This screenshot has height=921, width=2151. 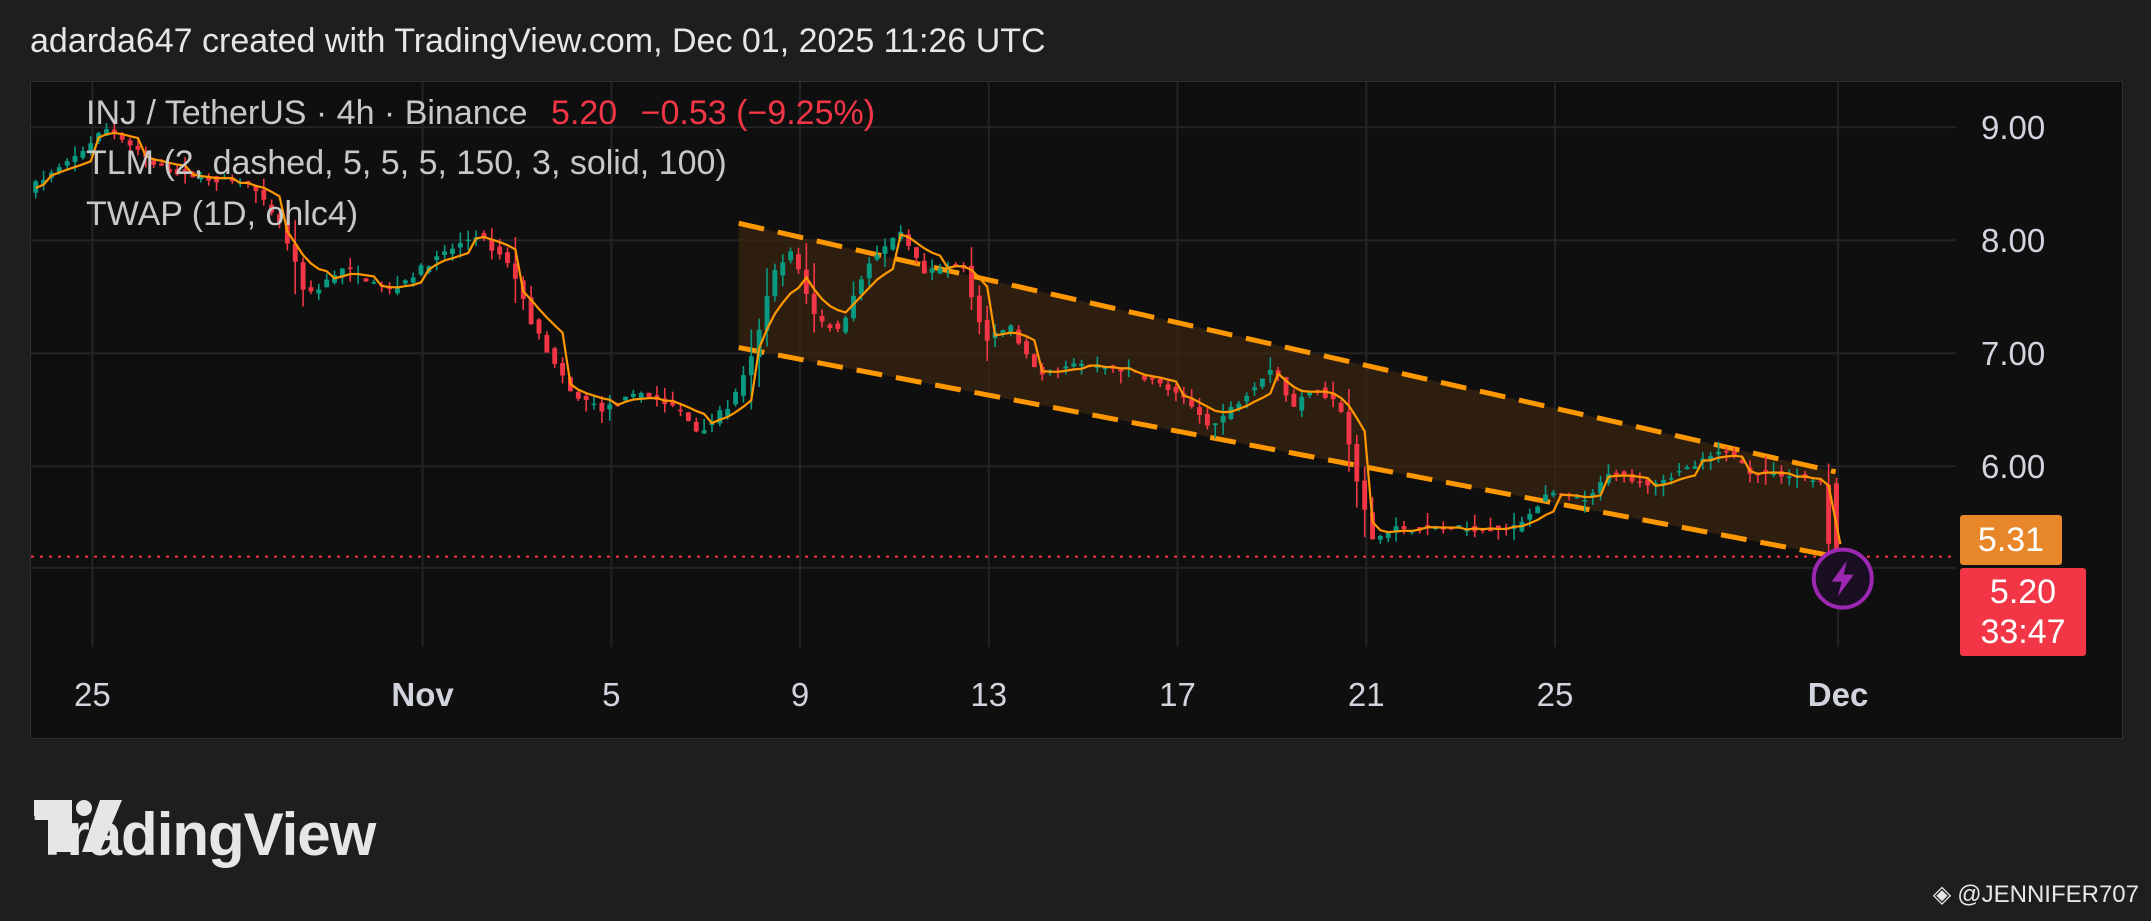 I want to click on tradingview-logo: TradingView, so click(x=205, y=834).